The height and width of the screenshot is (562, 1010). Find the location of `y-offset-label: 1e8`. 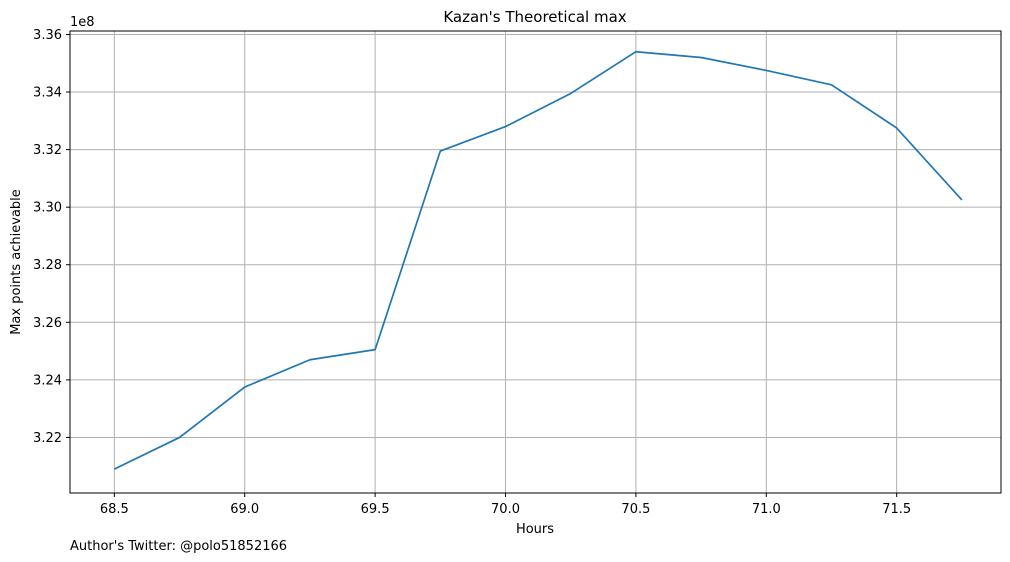

y-offset-label: 1e8 is located at coordinates (82, 22).